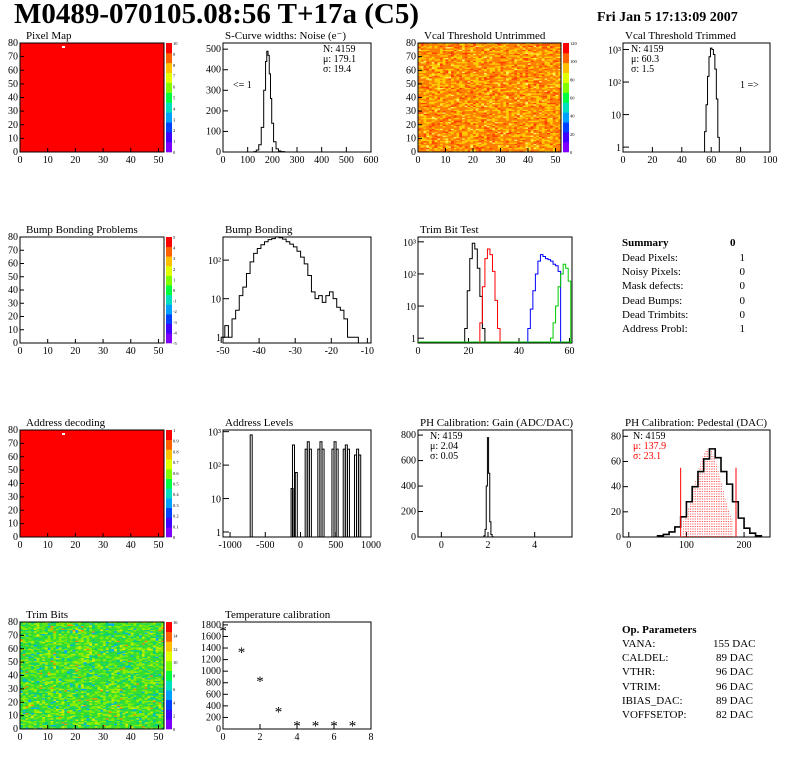  What do you see at coordinates (642, 69) in the screenshot?
I see `stats-line: σ: 1.5` at bounding box center [642, 69].